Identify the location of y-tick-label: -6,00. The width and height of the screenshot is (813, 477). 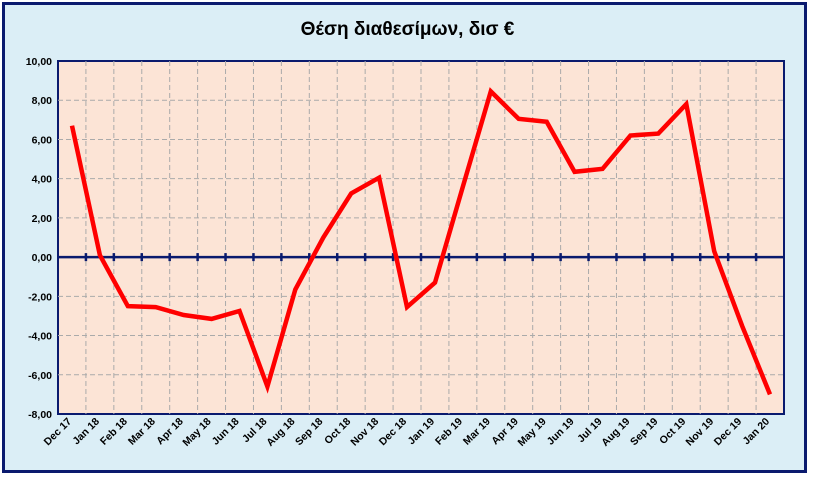
(40, 376).